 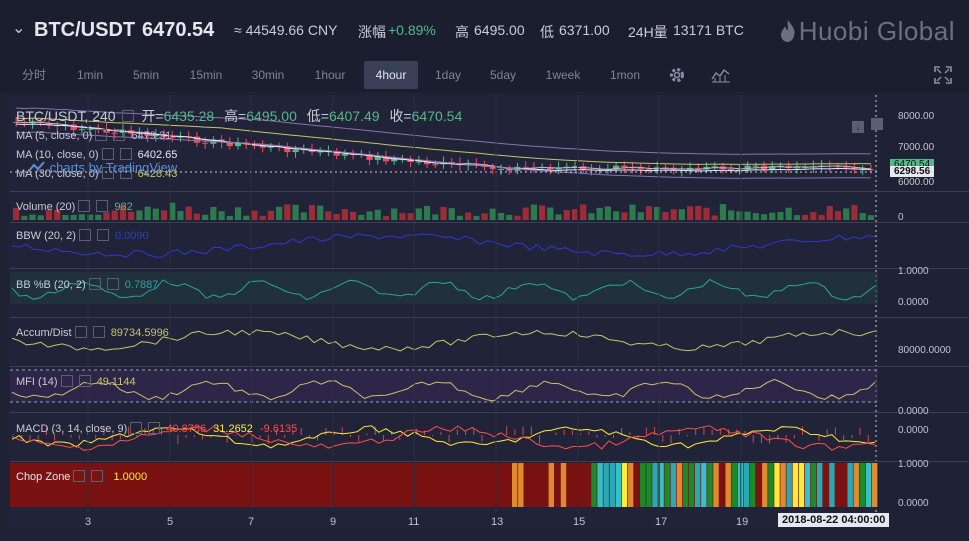 I want to click on tab-30min: 30min, so click(x=268, y=75).